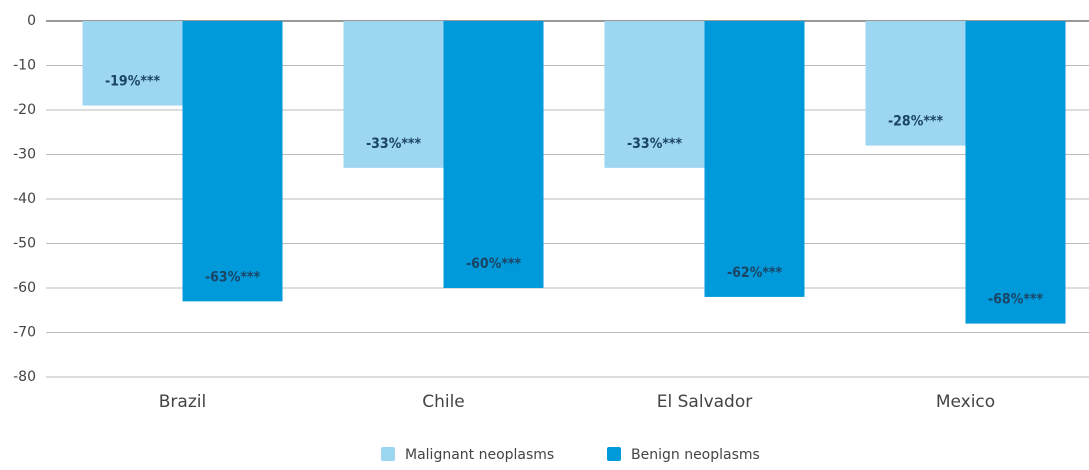  I want to click on y-tick-label: -10, so click(24, 66).